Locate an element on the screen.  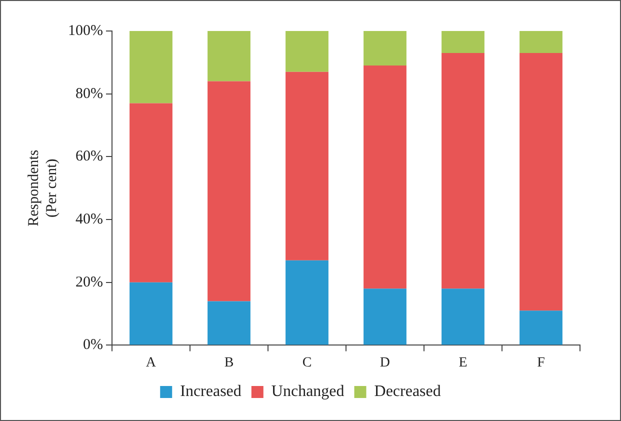
legend-label: Increased is located at coordinates (211, 391).